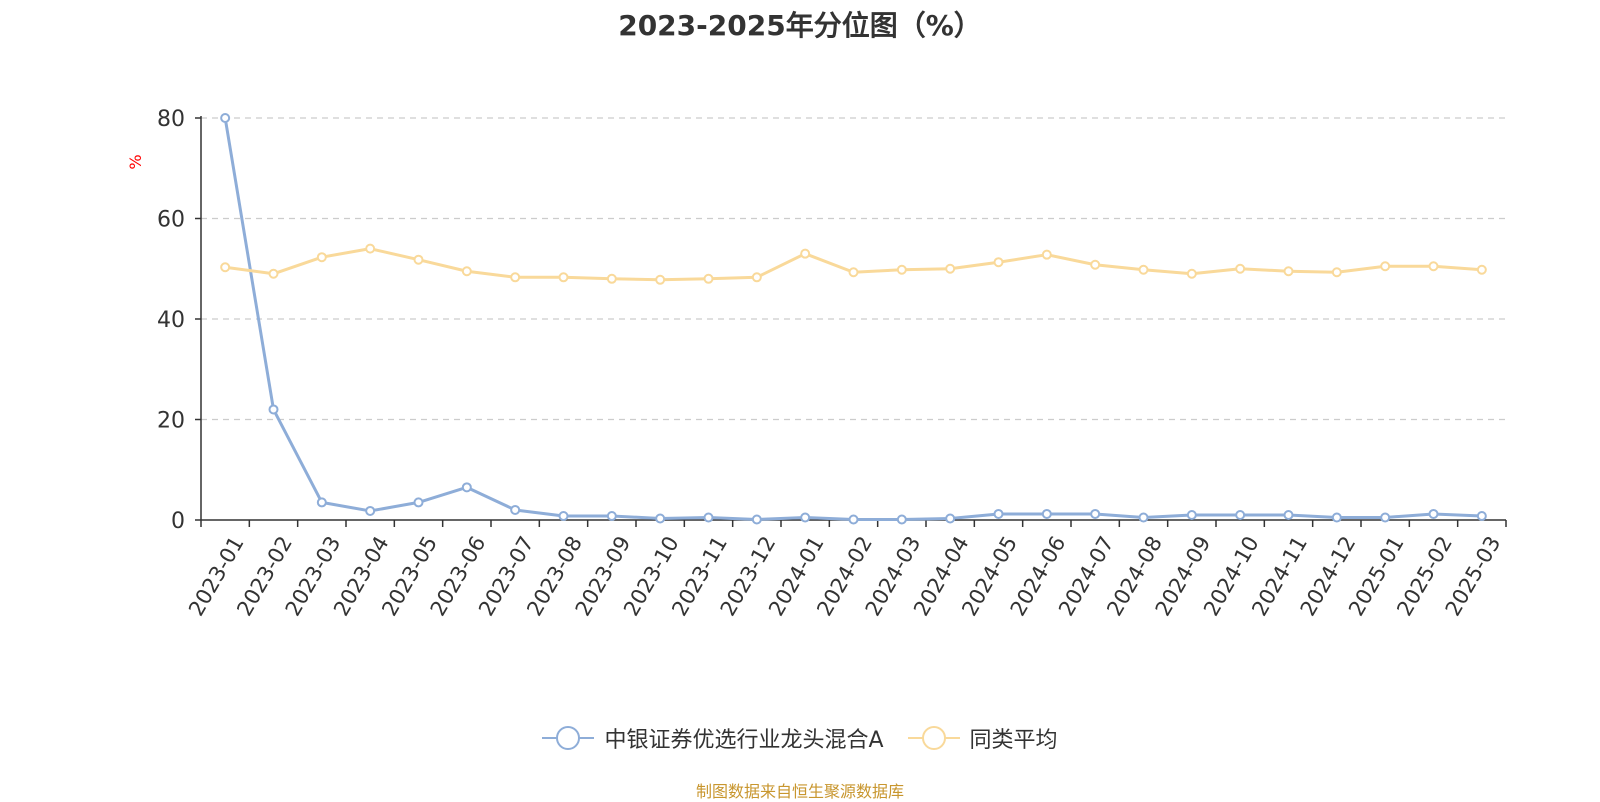  What do you see at coordinates (744, 740) in the screenshot?
I see `legend-label-fund: 中银证券优选行业龙头混合A` at bounding box center [744, 740].